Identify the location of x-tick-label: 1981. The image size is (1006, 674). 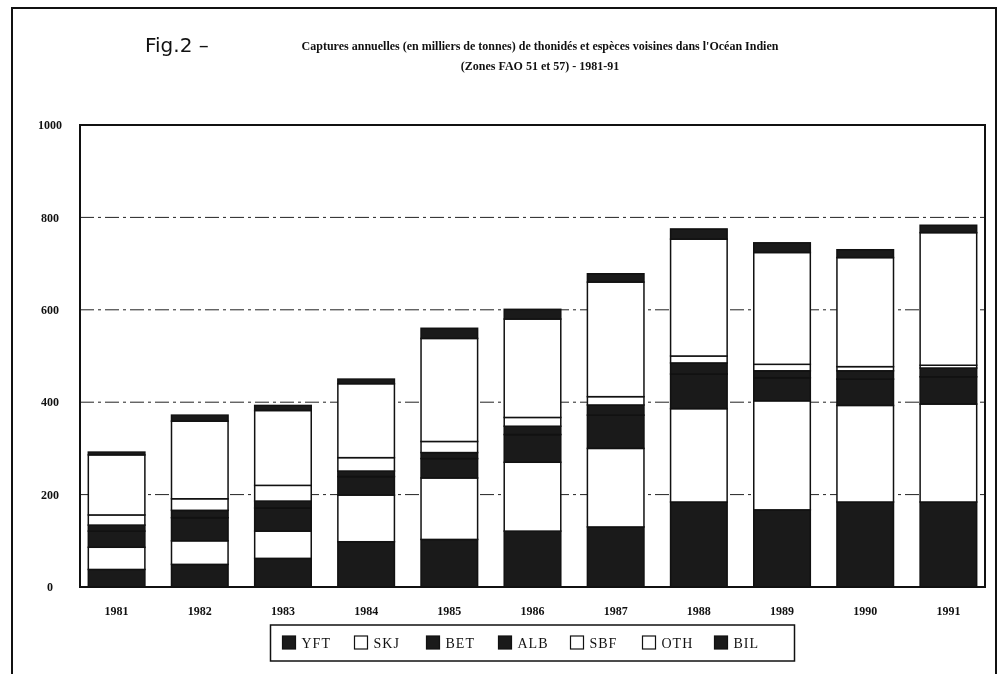
(116, 611).